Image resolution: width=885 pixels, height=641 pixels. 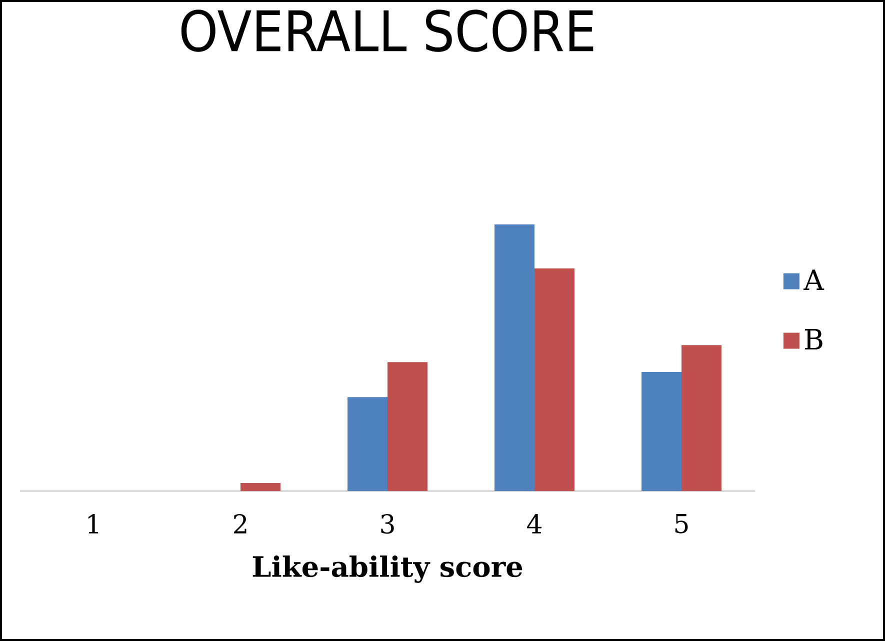 I want to click on x-tick-label: 5, so click(x=681, y=524).